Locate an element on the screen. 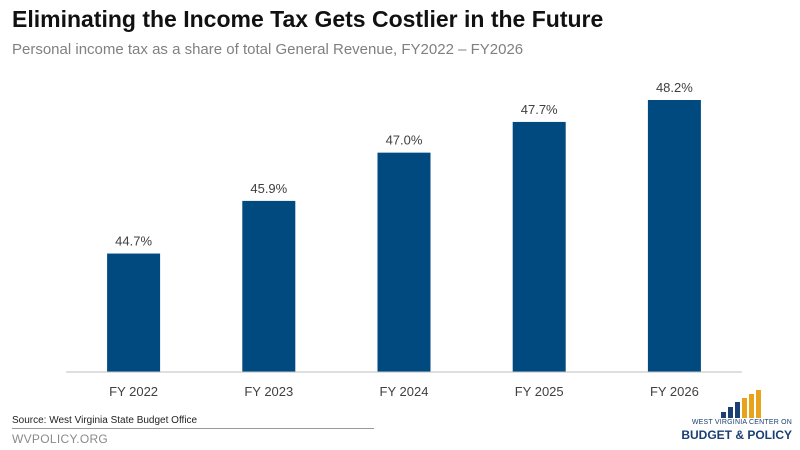 The width and height of the screenshot is (800, 450). bar-fy-2022 is located at coordinates (134, 312).